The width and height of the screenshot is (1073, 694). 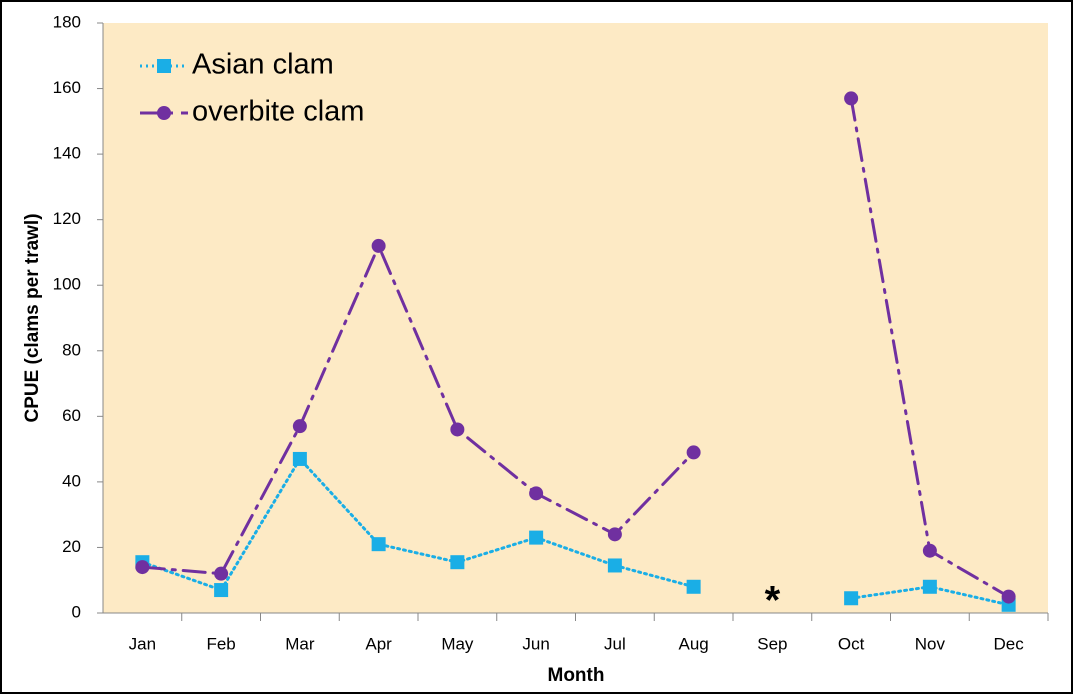 I want to click on y-tick-label: 60, so click(x=71, y=415).